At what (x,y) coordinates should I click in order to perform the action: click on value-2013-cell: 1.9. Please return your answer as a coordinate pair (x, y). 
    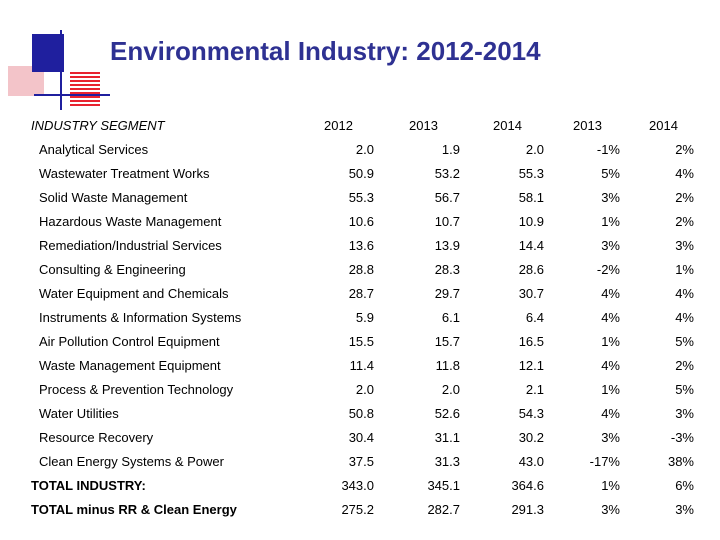
    Looking at the image, I should click on (450, 149).